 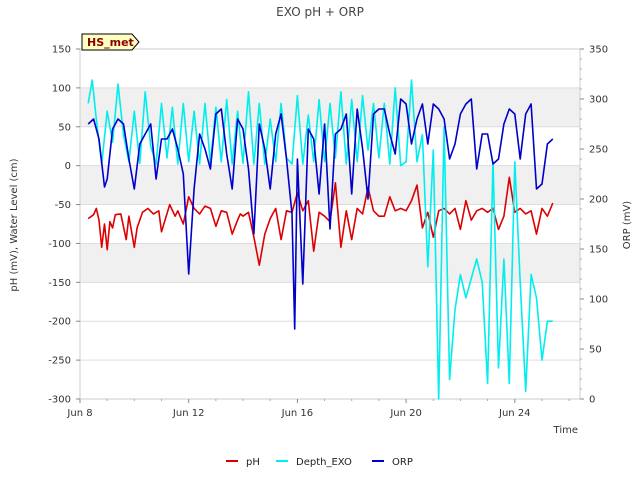 What do you see at coordinates (79, 413) in the screenshot?
I see `x-tick-label: Jun 8` at bounding box center [79, 413].